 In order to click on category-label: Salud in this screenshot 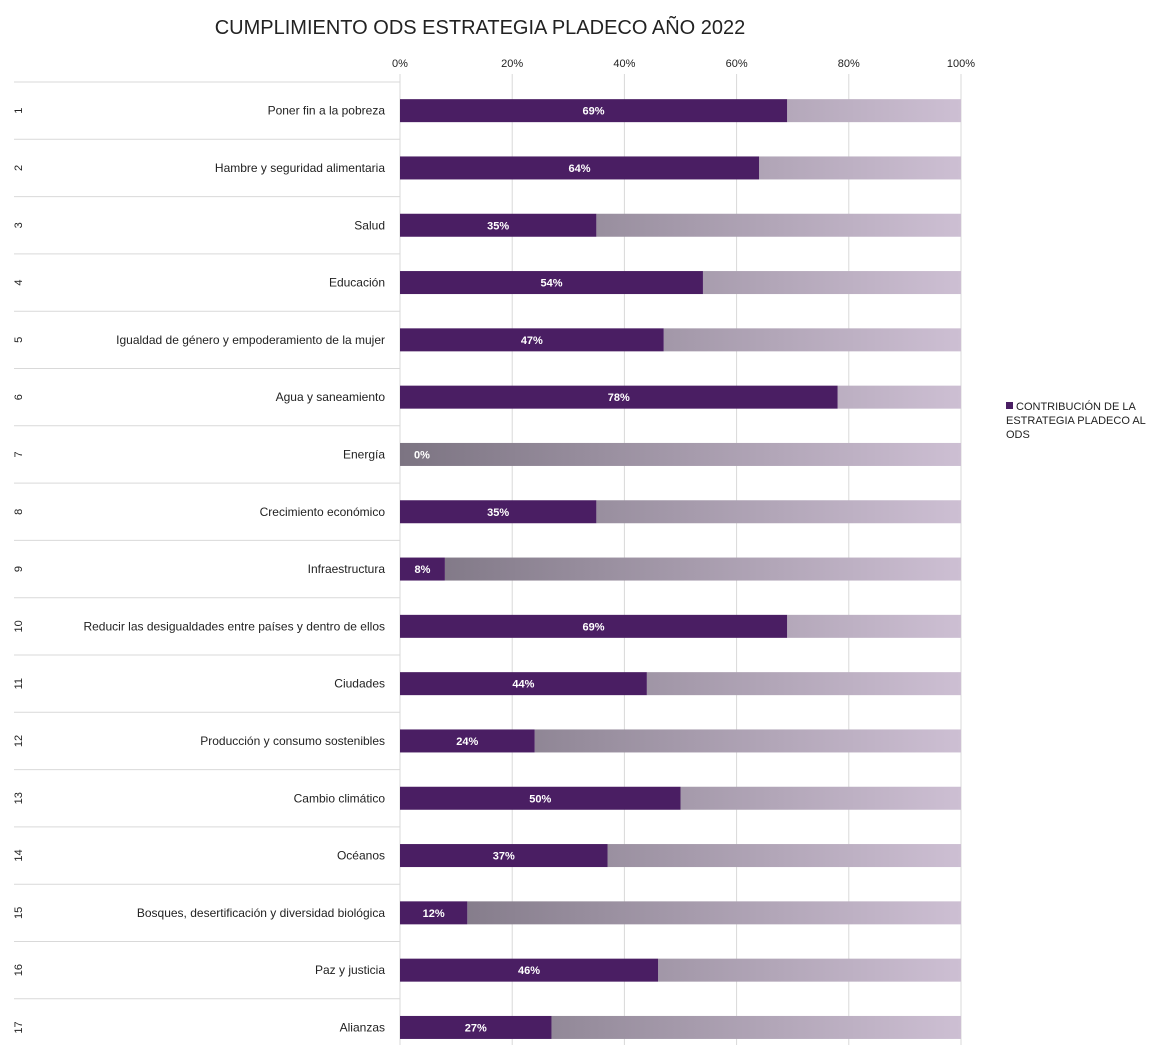, I will do `click(369, 225)`.